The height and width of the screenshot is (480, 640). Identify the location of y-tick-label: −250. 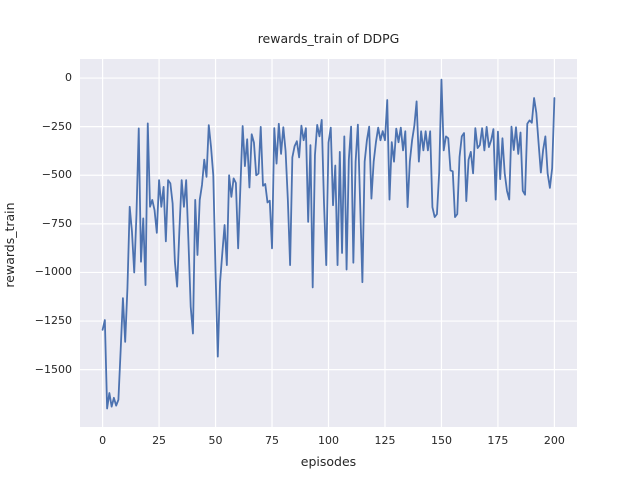
(56, 126).